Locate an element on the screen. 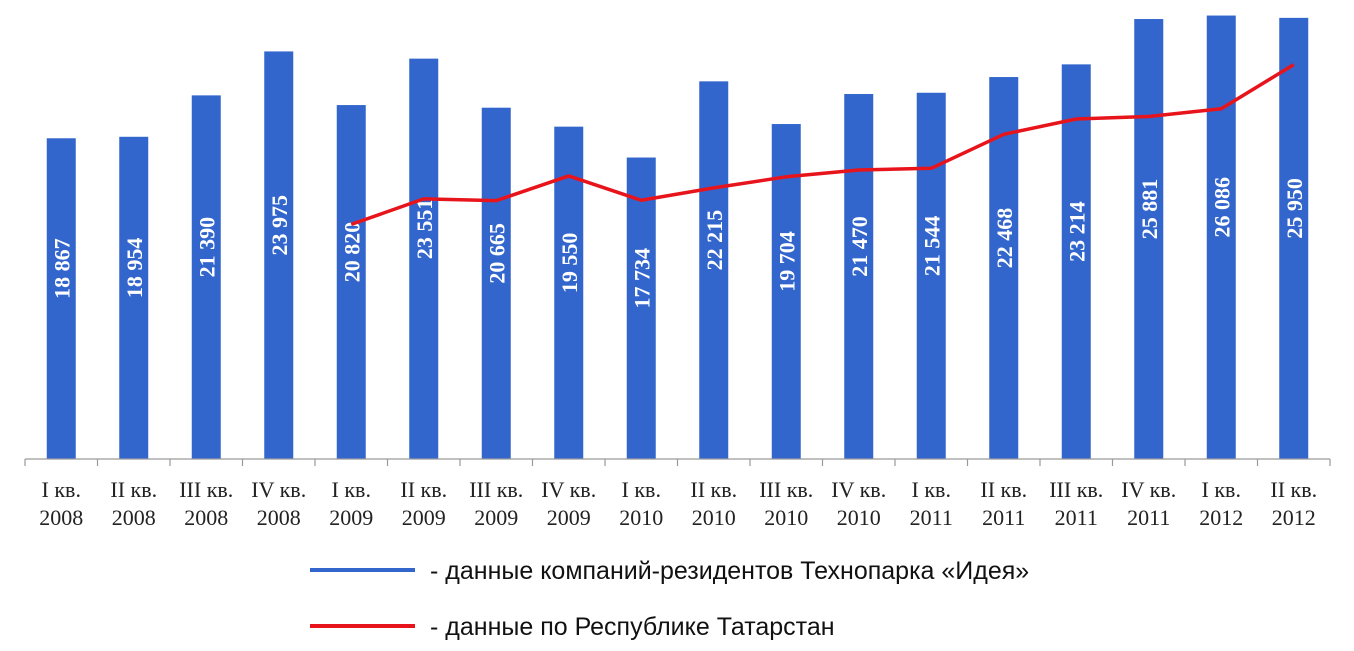 This screenshot has width=1354, height=651. bar-data-label: 19 704 is located at coordinates (786, 261).